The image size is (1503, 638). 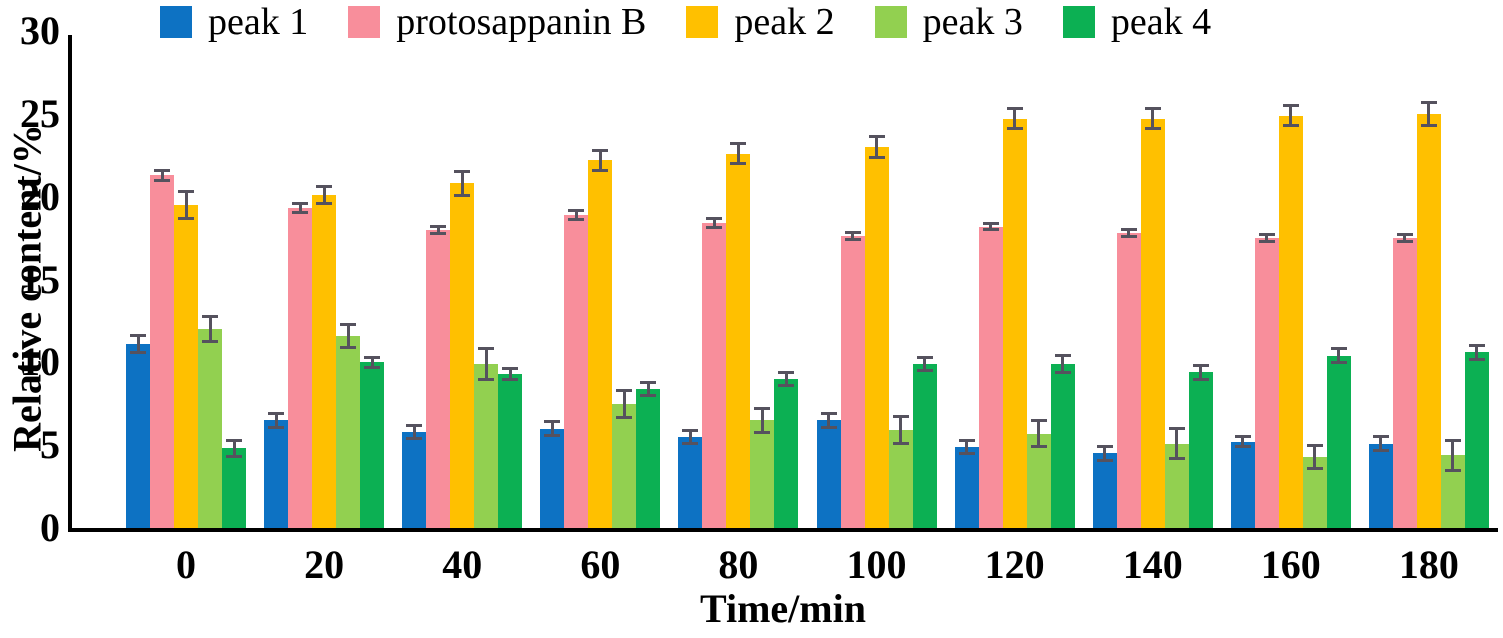 What do you see at coordinates (1290, 315) in the screenshot?
I see `bar-peak-2-t160` at bounding box center [1290, 315].